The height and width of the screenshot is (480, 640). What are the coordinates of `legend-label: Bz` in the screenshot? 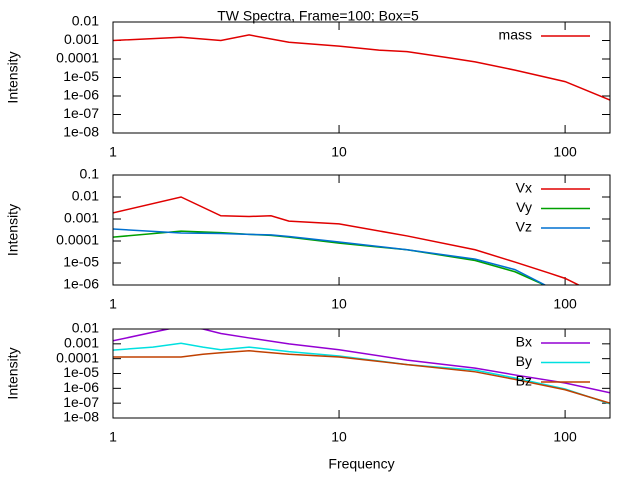 It's located at (524, 381).